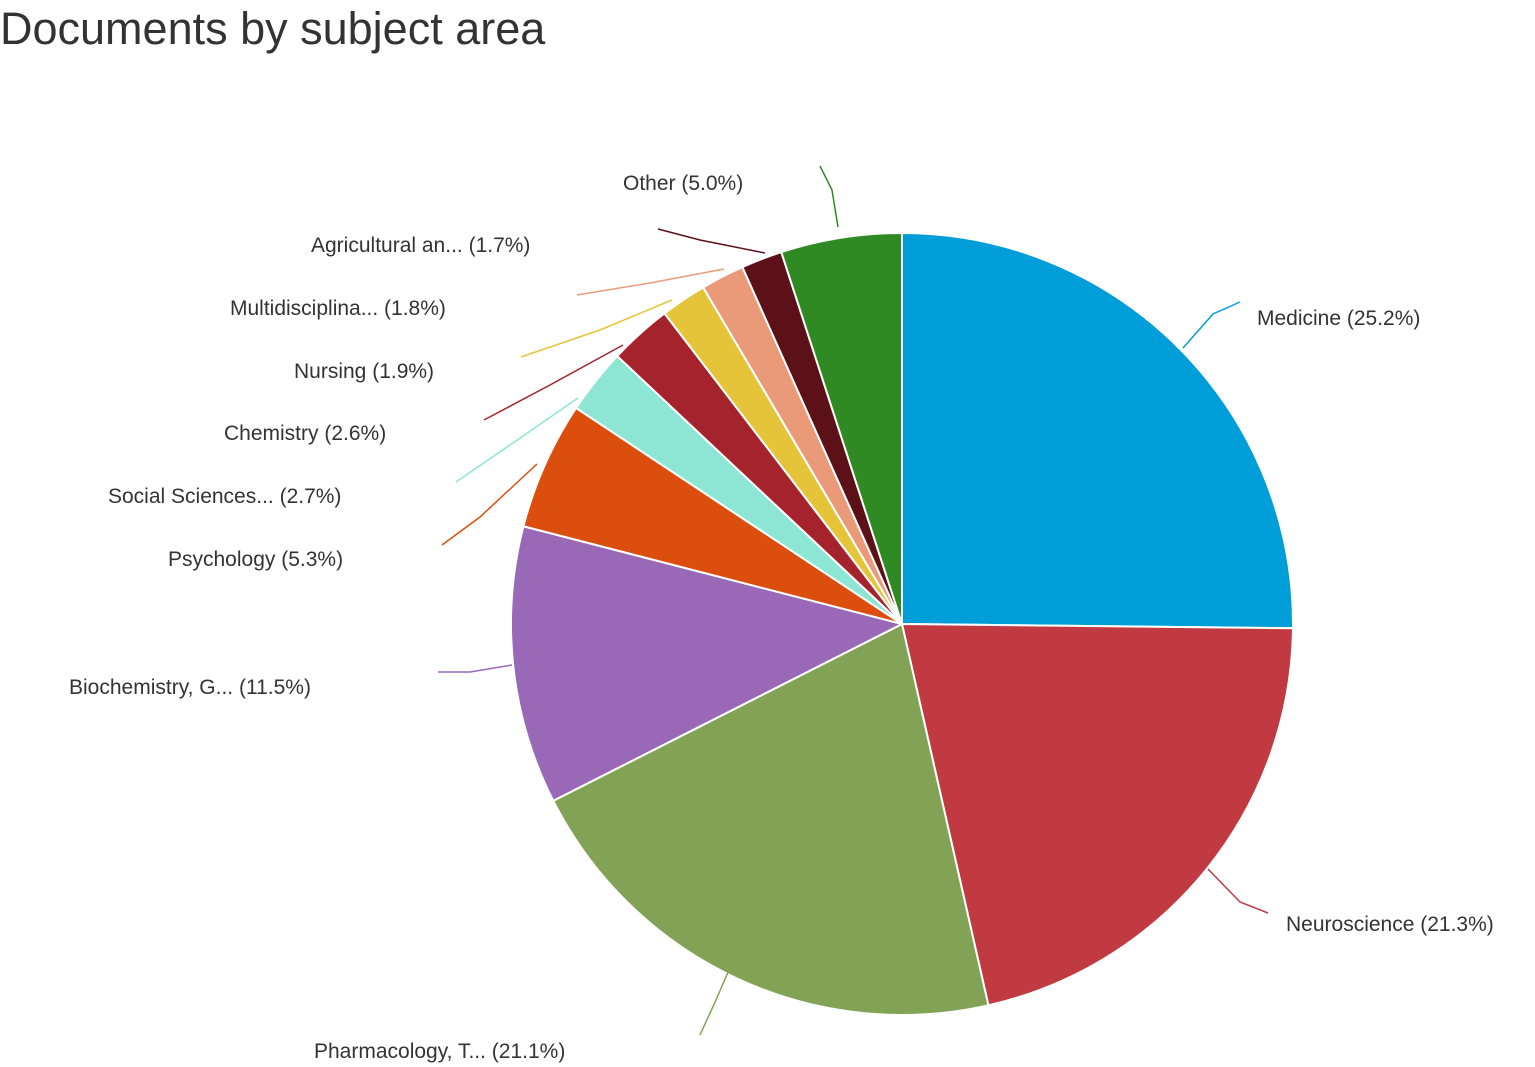  What do you see at coordinates (1390, 924) in the screenshot?
I see `slice-label-2: Neuroscience (21.3%)` at bounding box center [1390, 924].